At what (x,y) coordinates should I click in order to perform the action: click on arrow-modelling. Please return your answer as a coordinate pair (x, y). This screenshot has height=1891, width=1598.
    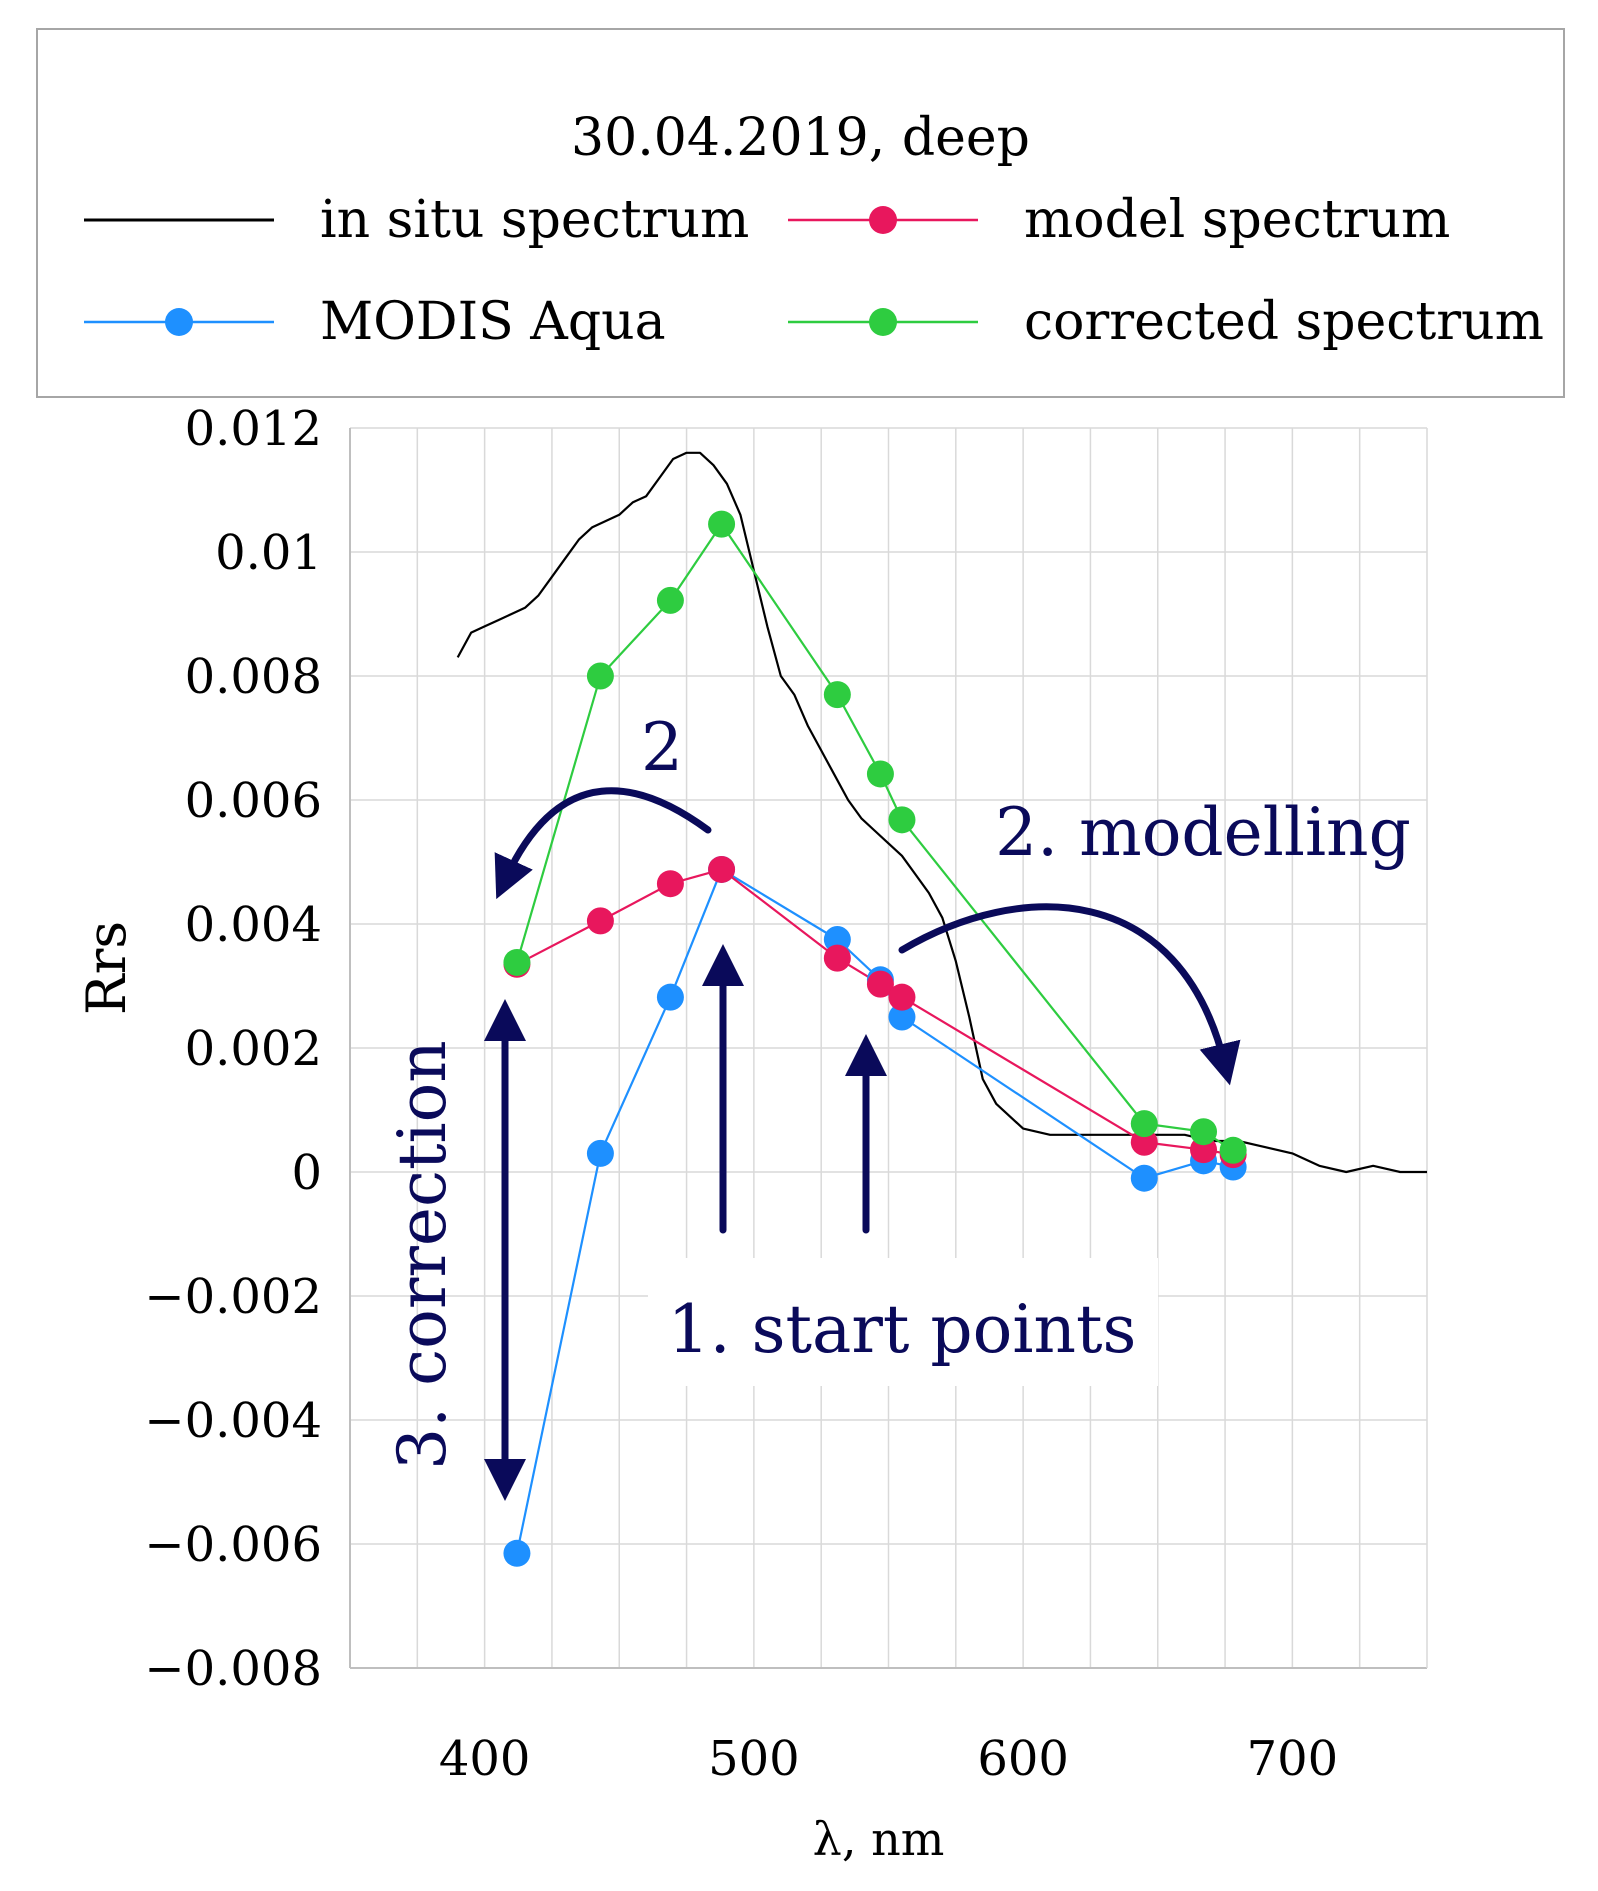
    Looking at the image, I should click on (1069, 994).